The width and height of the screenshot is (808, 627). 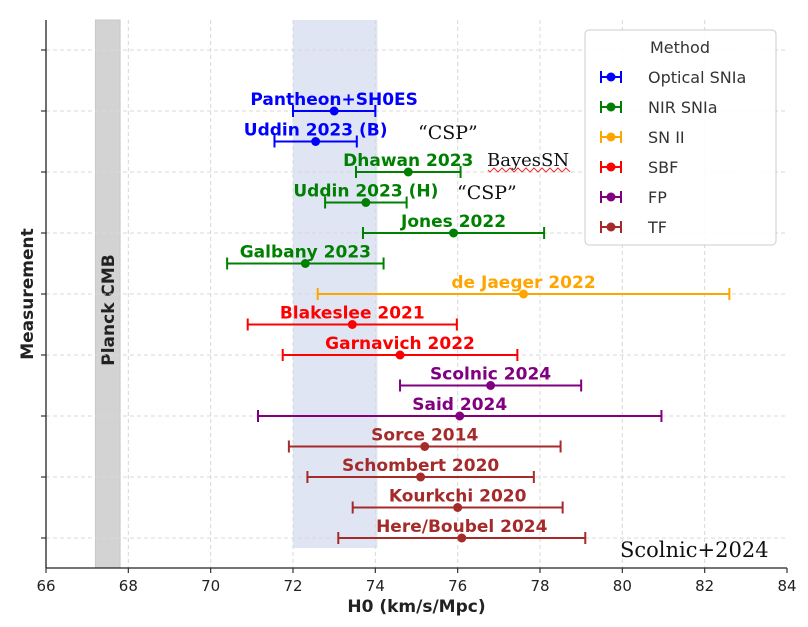 I want to click on point-label: Uddin 2023 (H), so click(x=365, y=192).